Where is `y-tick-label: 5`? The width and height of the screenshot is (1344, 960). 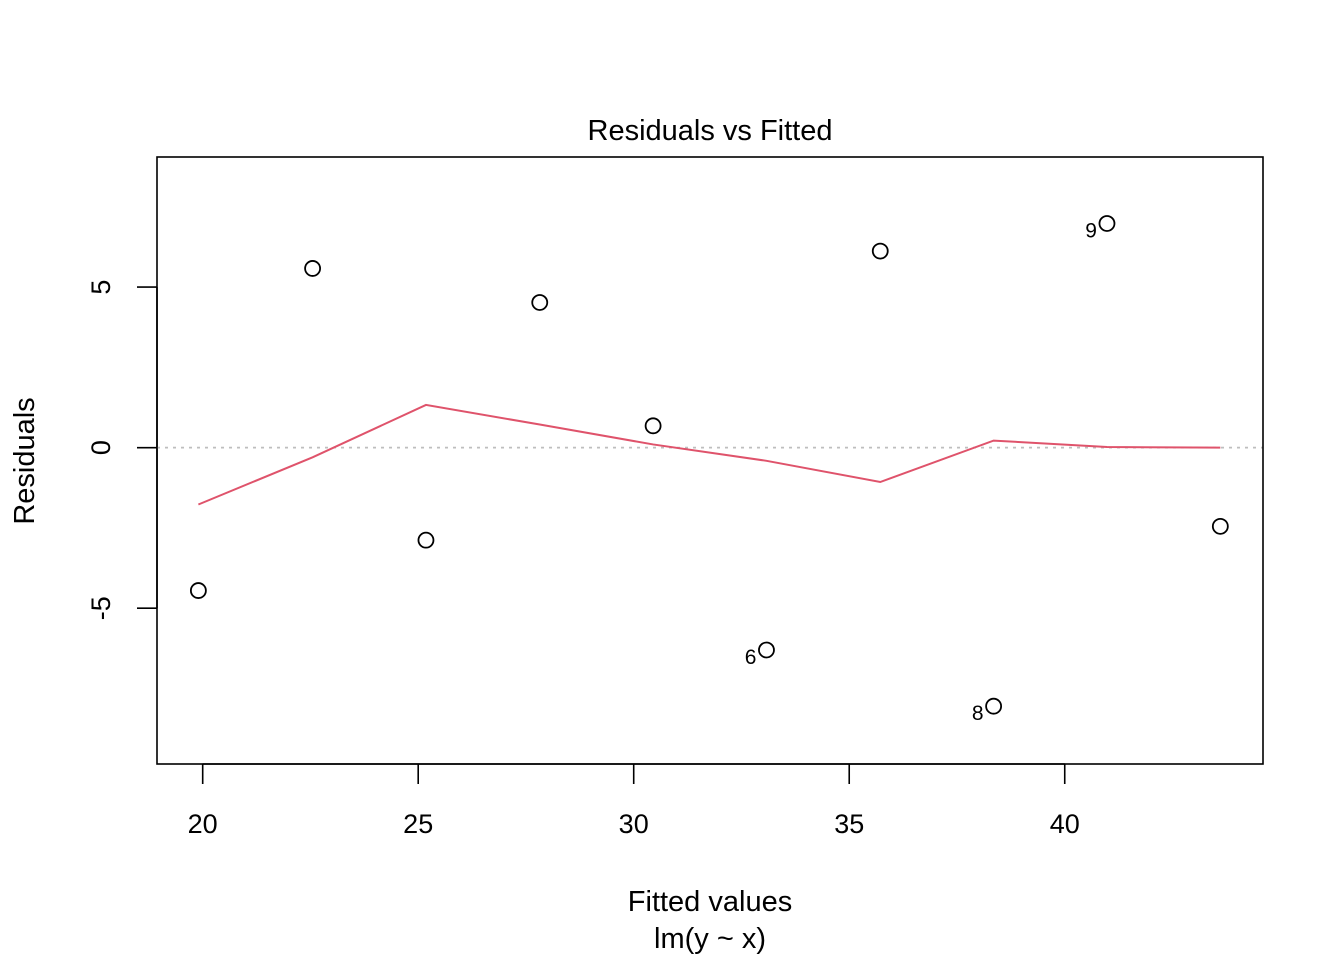
y-tick-label: 5 is located at coordinates (101, 287).